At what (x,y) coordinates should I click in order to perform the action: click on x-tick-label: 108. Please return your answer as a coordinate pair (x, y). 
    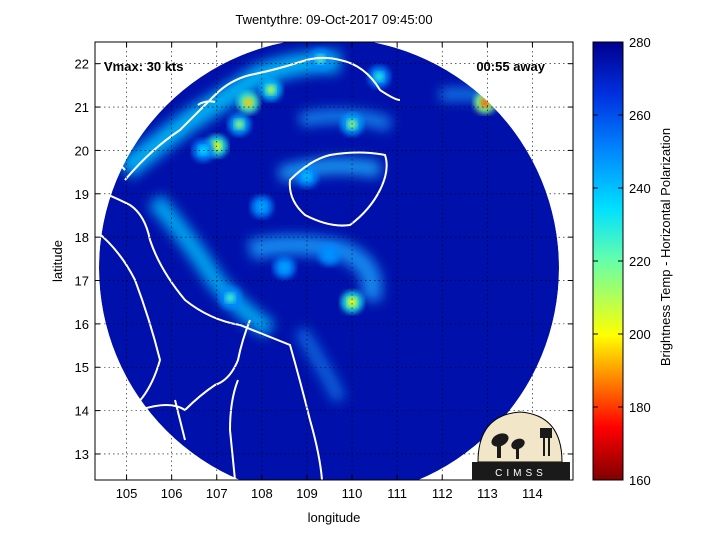
    Looking at the image, I should click on (262, 493).